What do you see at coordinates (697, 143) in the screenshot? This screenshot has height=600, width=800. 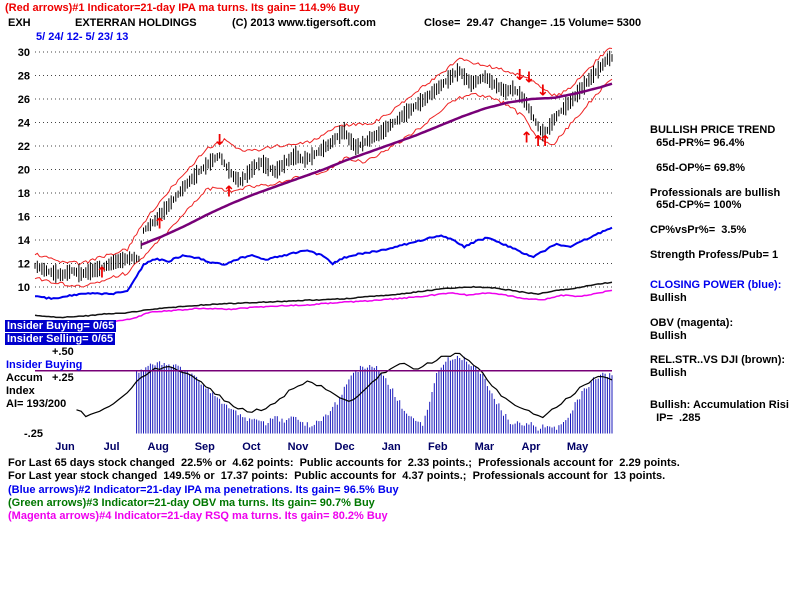 I see `right-panel-line: 65d-PR%= 96.4%` at bounding box center [697, 143].